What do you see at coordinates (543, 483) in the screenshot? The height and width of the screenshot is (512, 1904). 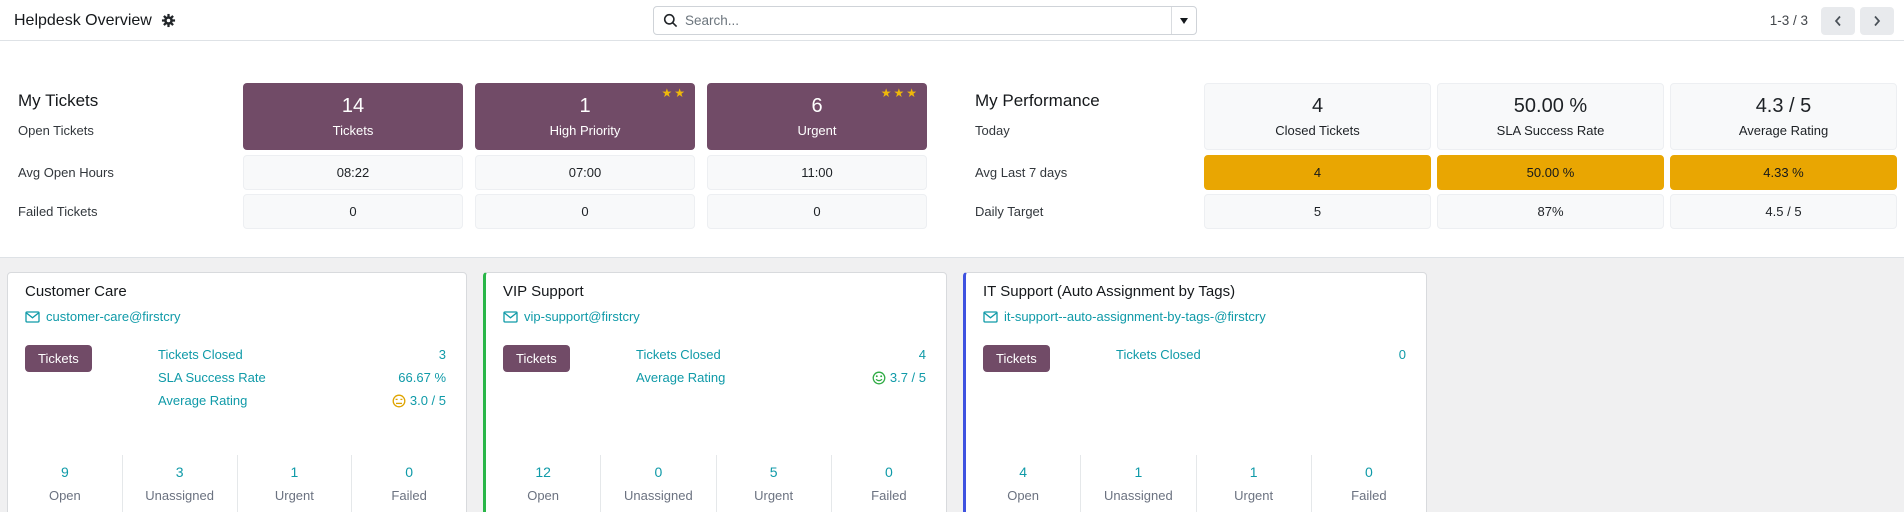 I see `counter-open: 12 Open` at bounding box center [543, 483].